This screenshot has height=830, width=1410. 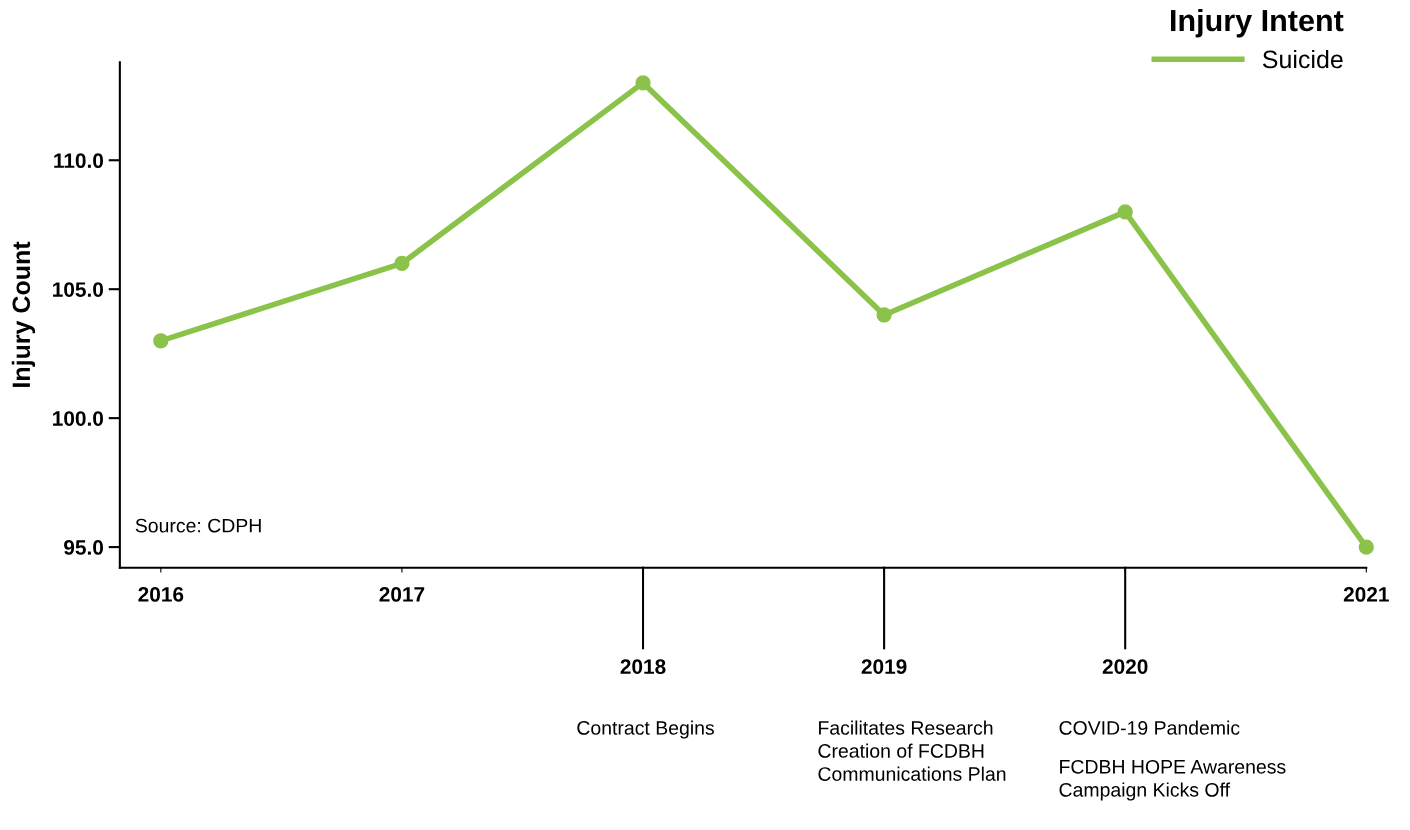 I want to click on legend-label: Suicide, so click(x=1302, y=59).